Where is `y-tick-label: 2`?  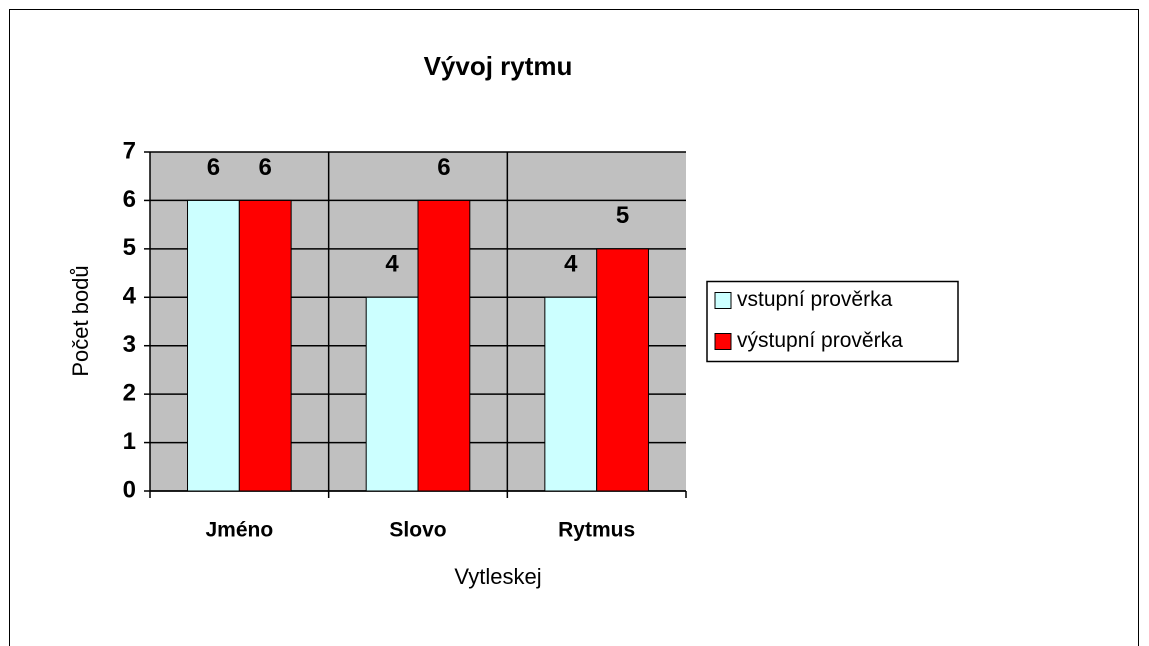
y-tick-label: 2 is located at coordinates (129, 392).